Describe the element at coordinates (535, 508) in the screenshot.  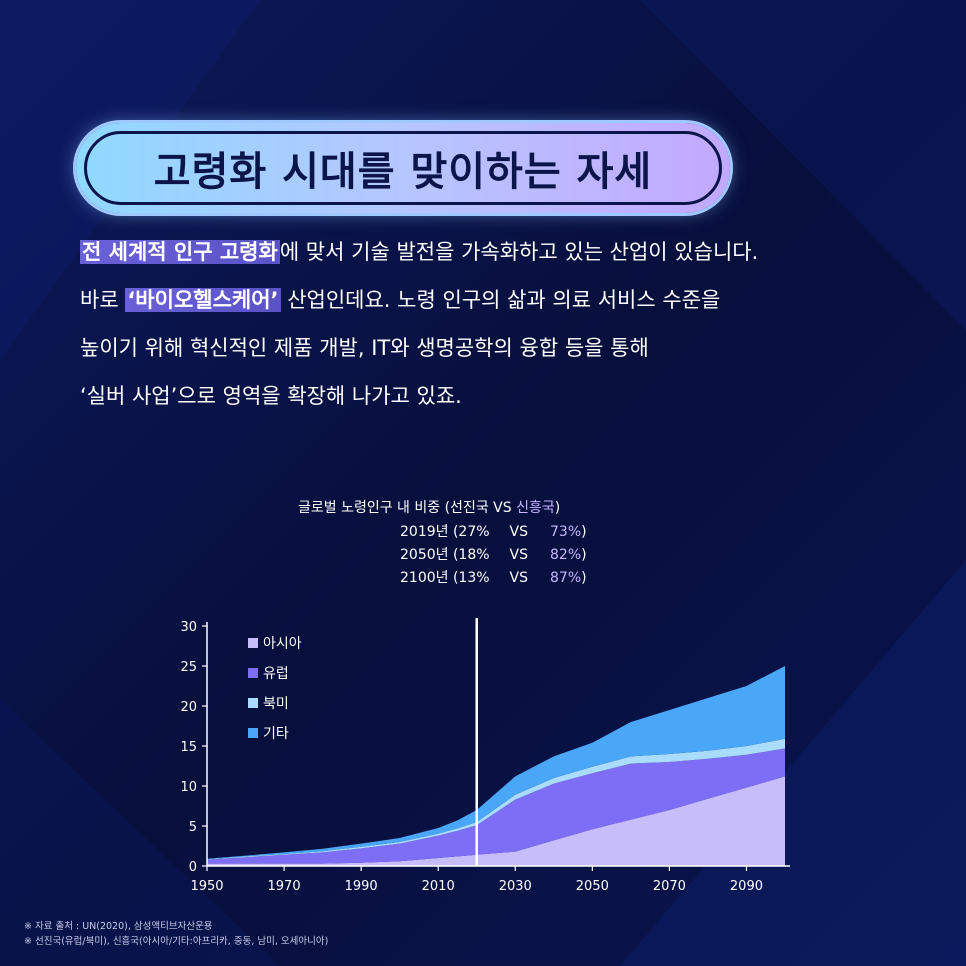
I see `stats-heading-emphasis: 신흥국` at that location.